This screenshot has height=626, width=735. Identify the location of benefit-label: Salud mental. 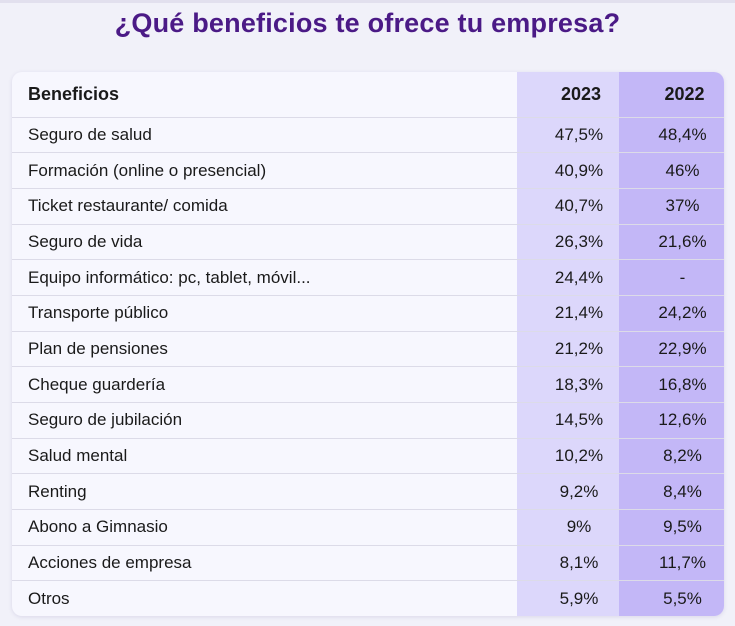
(264, 456).